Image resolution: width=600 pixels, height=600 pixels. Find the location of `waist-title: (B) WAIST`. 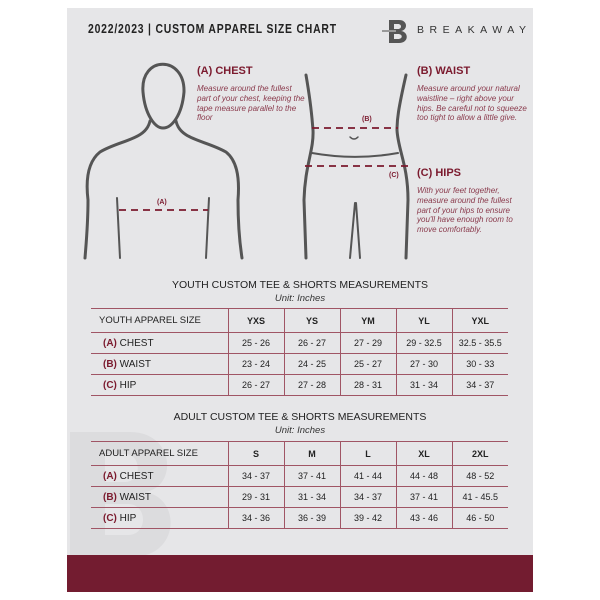

waist-title: (B) WAIST is located at coordinates (444, 71).